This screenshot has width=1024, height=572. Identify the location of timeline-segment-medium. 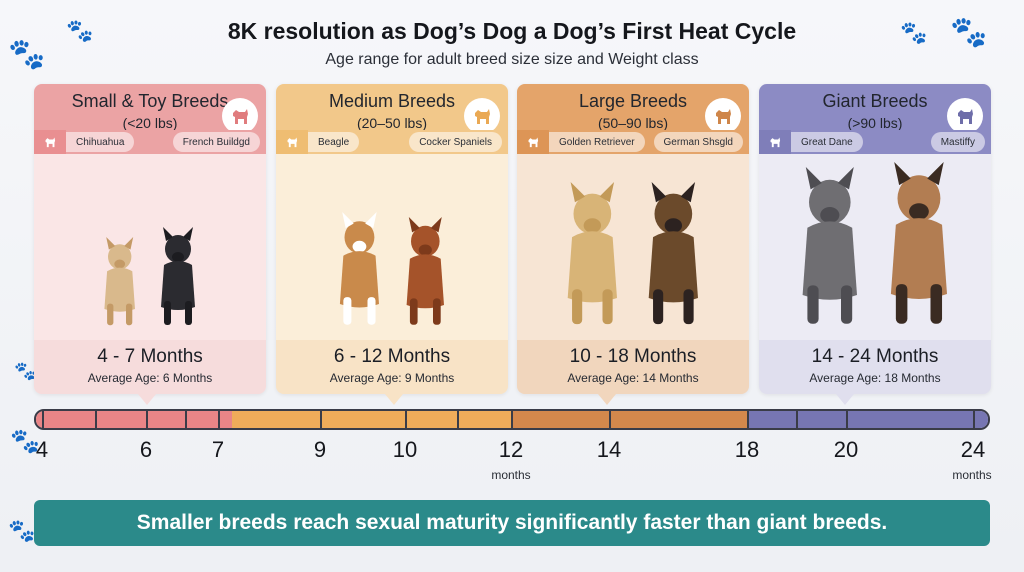
(372, 419).